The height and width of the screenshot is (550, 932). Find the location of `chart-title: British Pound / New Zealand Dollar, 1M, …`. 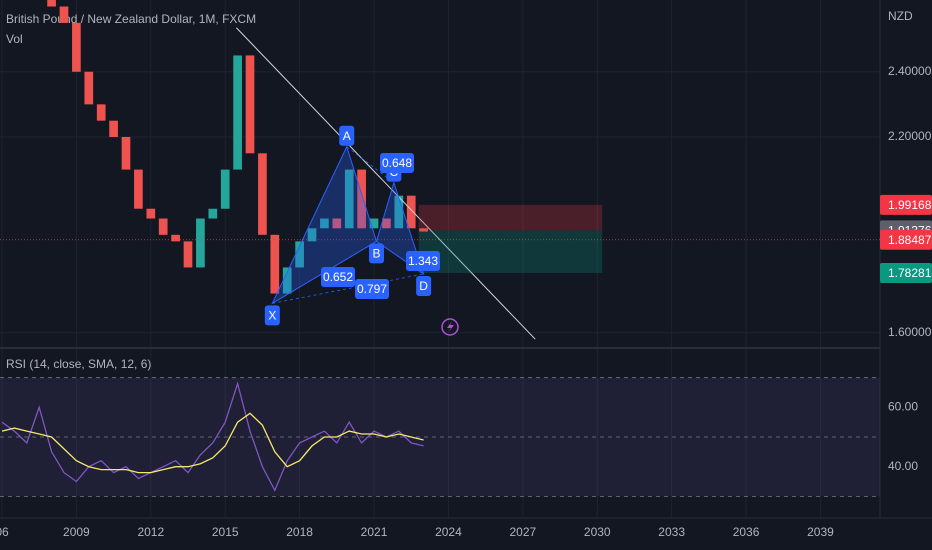

chart-title: British Pound / New Zealand Dollar, 1M, … is located at coordinates (131, 19).